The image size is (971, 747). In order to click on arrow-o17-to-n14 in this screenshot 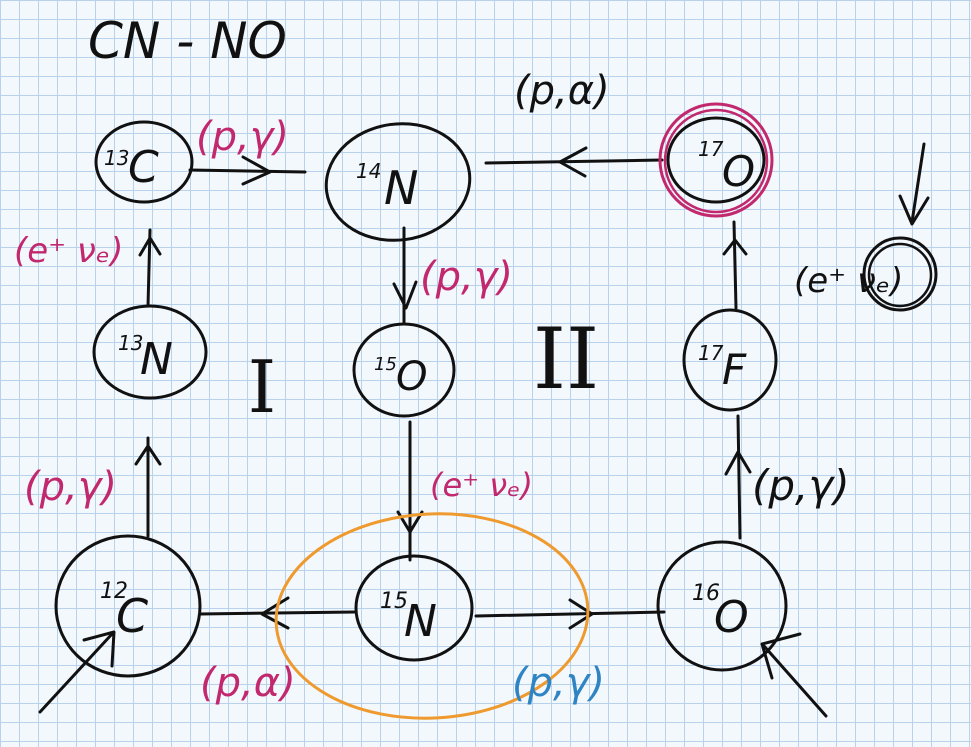, I will do `click(574, 161)`.